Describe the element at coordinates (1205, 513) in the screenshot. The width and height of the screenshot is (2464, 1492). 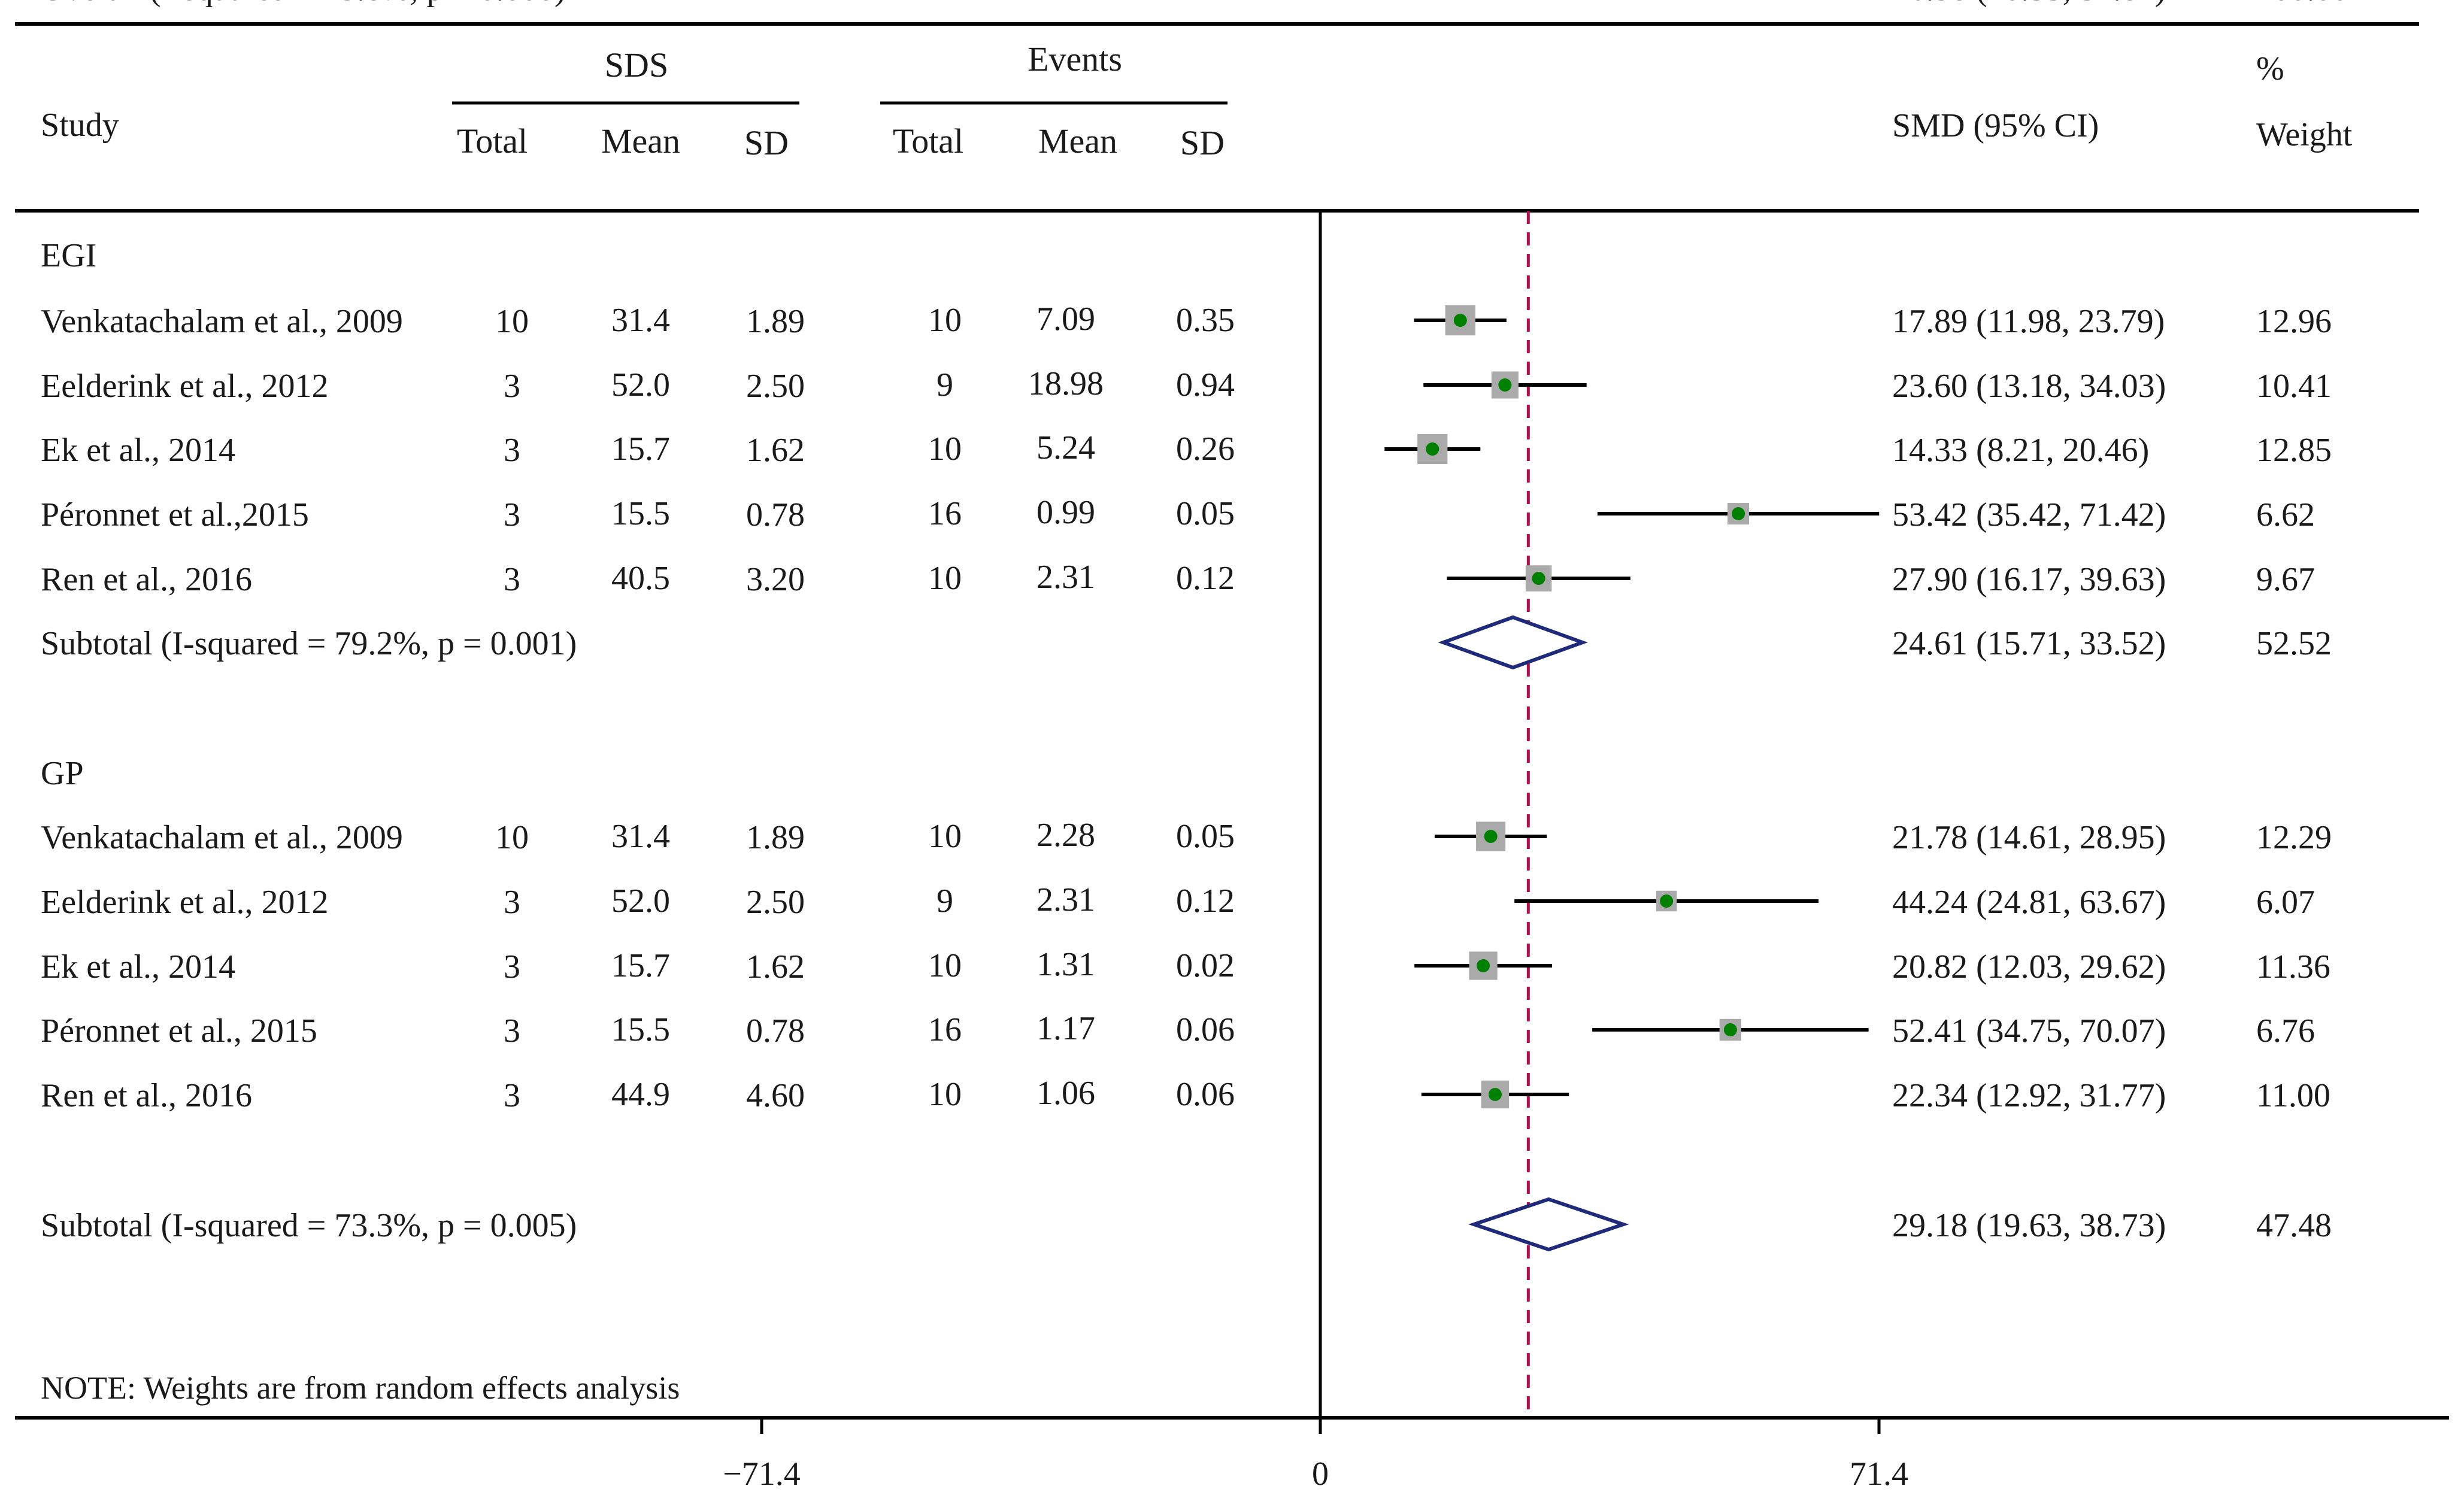
I see `events-sd: 0.05` at that location.